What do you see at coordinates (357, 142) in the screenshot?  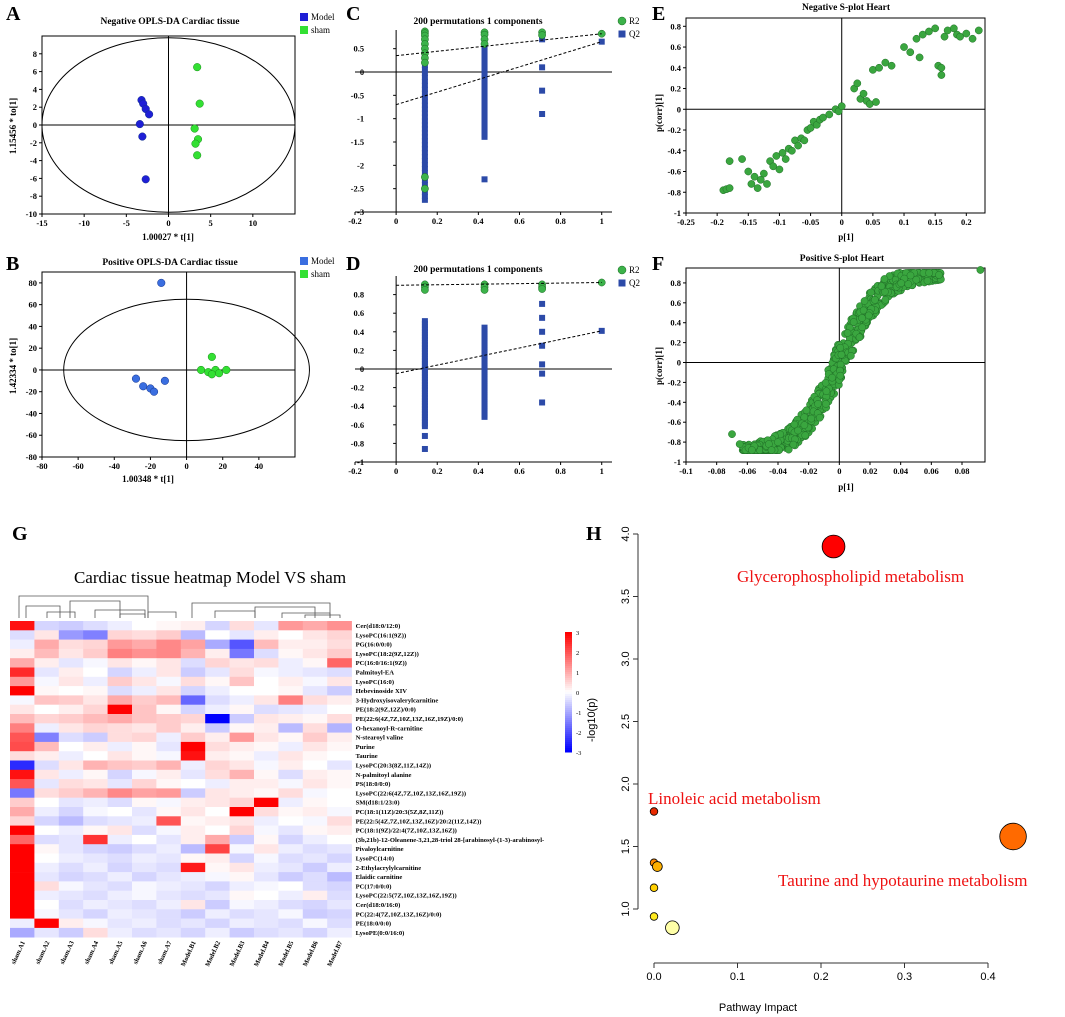 I see `y-tick-label: -1.5` at bounding box center [357, 142].